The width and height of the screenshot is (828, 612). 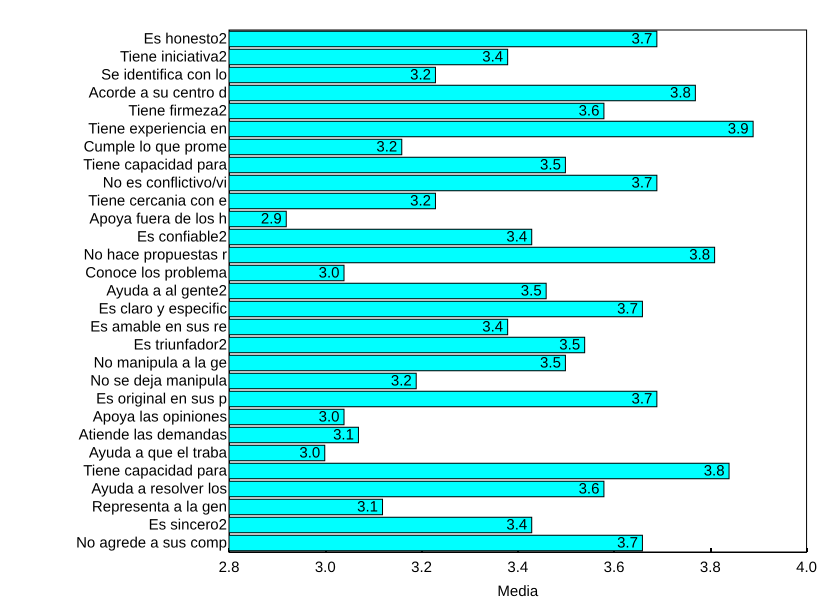 I want to click on y-tick-label: Acorde a su centro d, so click(x=157, y=93).